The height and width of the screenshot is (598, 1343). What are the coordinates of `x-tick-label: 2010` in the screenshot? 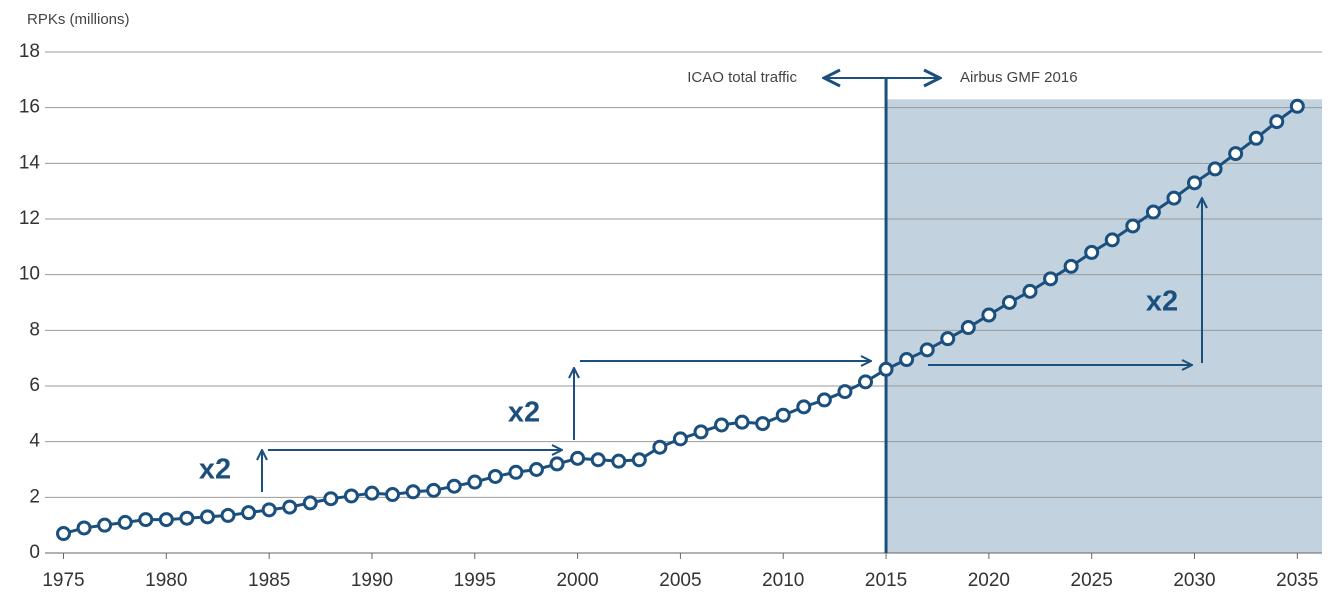 It's located at (783, 580).